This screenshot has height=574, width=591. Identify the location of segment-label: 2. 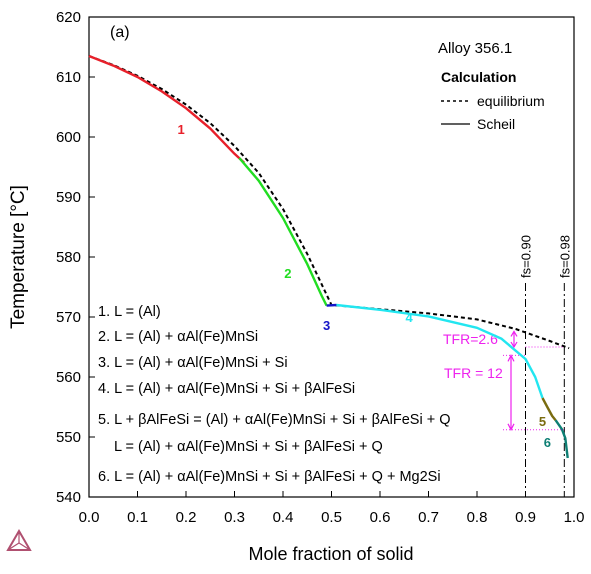
(287, 273).